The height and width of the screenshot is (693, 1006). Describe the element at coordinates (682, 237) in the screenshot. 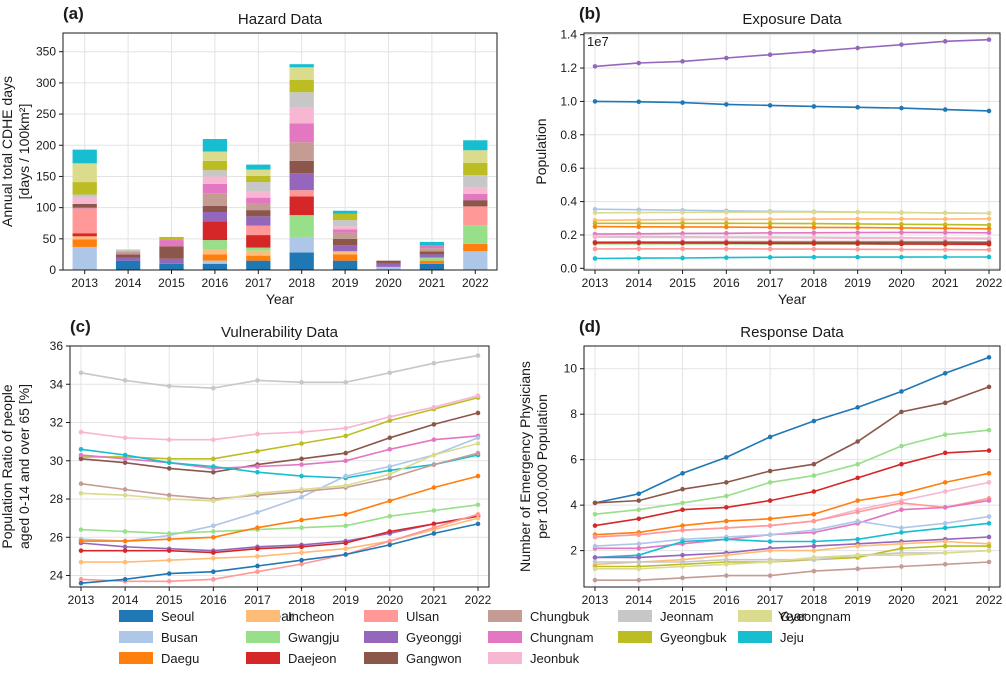

I see `point-jeonbuk-2015` at that location.